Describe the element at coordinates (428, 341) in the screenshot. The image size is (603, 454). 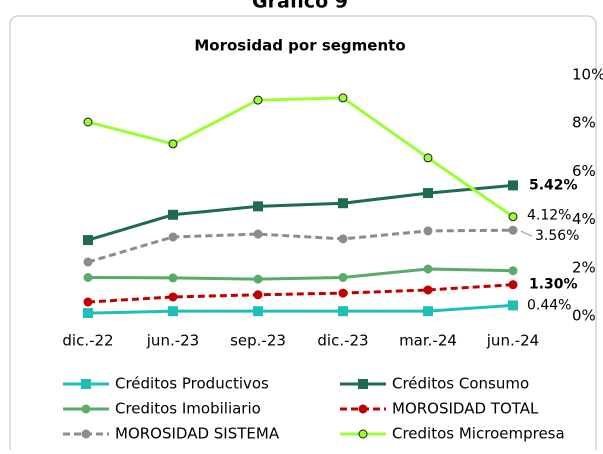
I see `x-tick-label: mar.-24` at that location.